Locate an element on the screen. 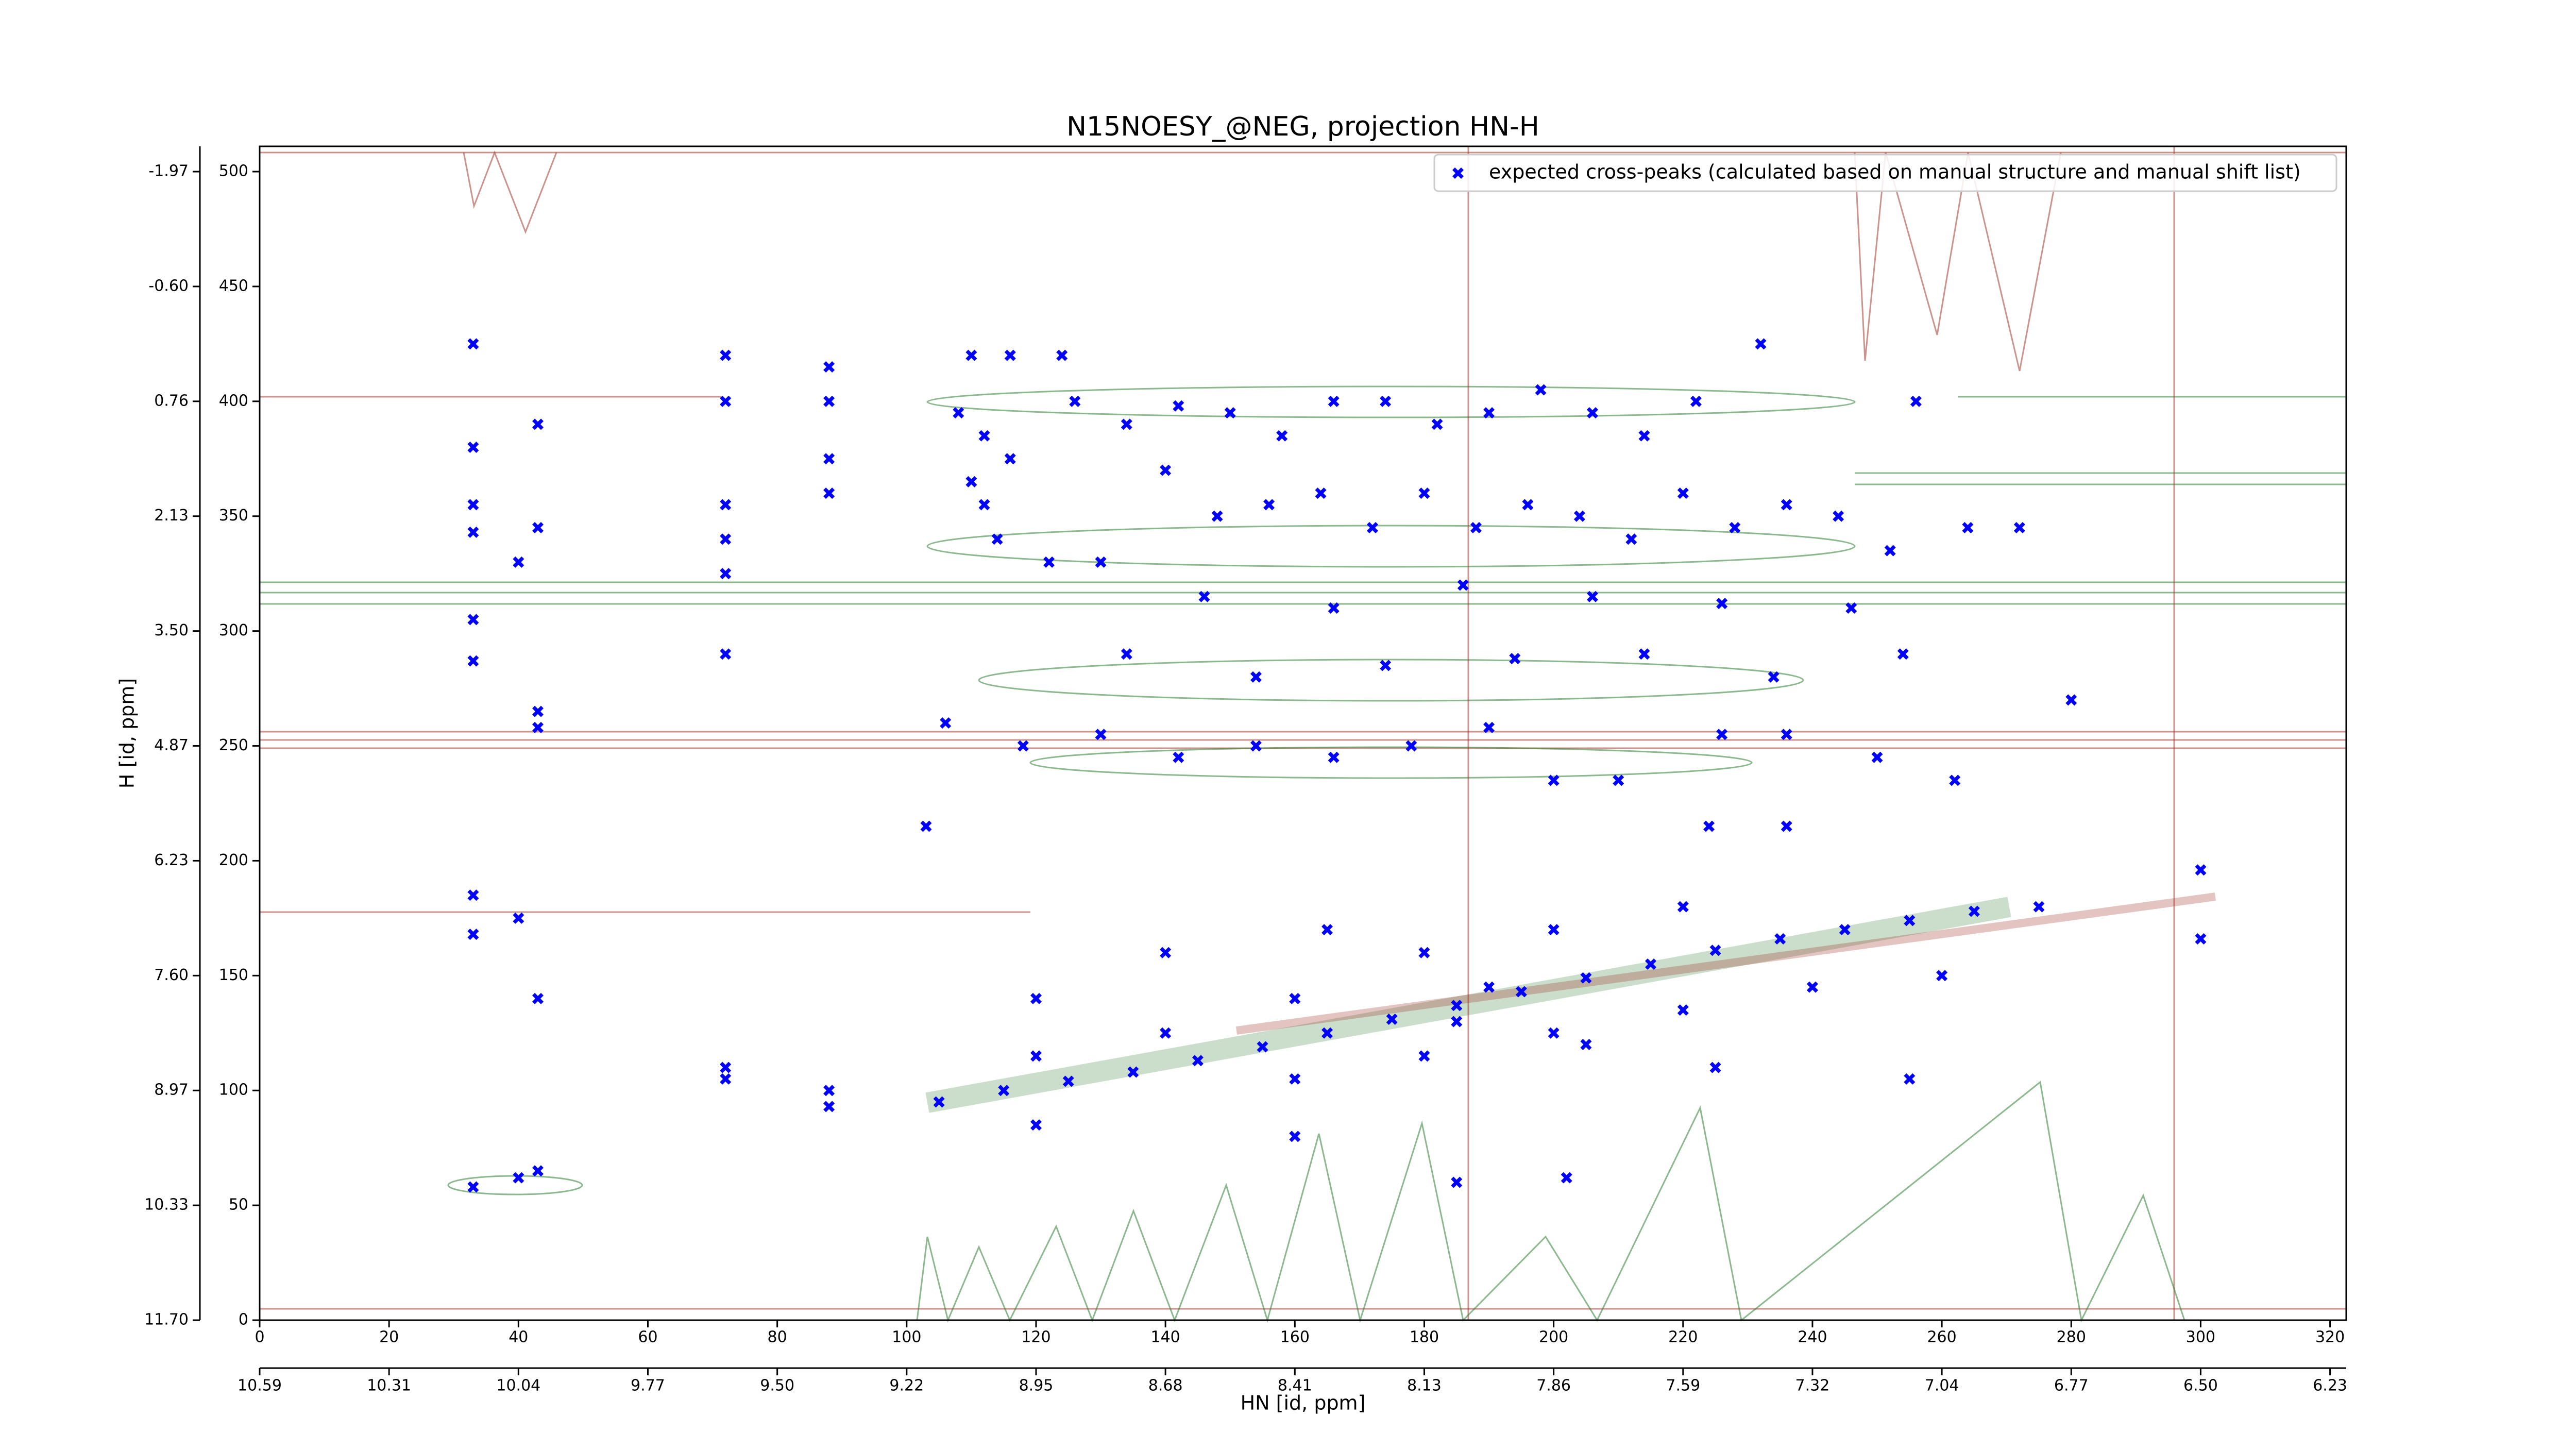  y2-tick-label: 6.23 is located at coordinates (171, 860).